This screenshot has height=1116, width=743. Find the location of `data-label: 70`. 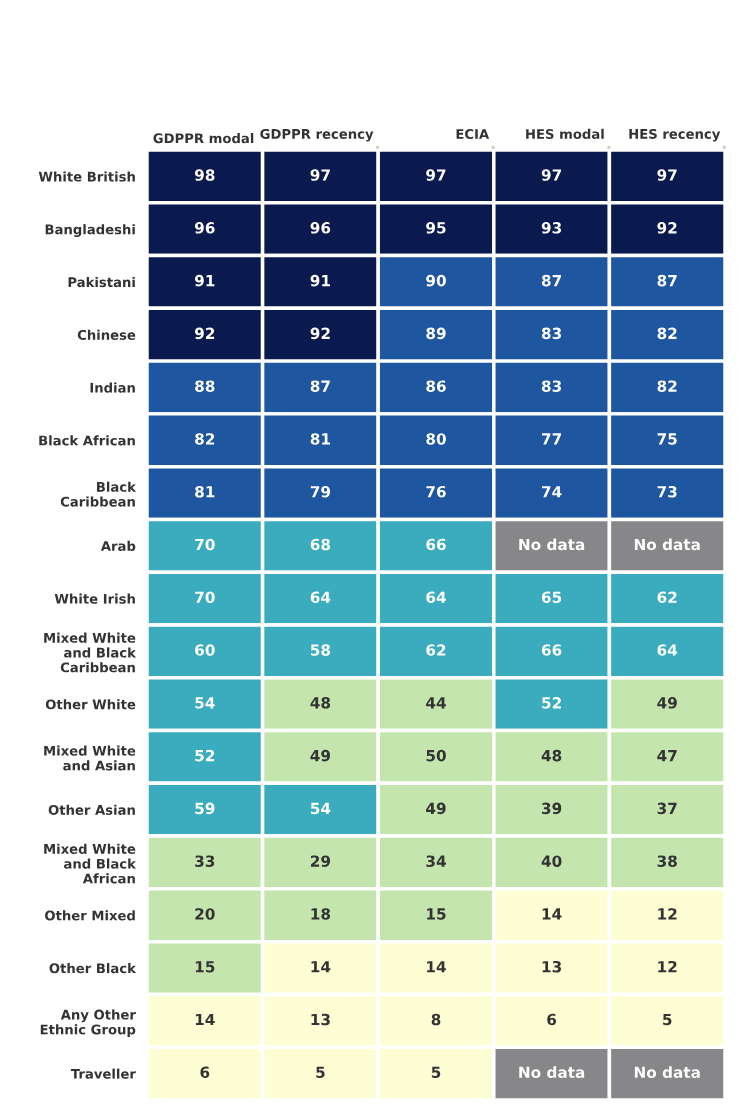

data-label: 70 is located at coordinates (205, 597).